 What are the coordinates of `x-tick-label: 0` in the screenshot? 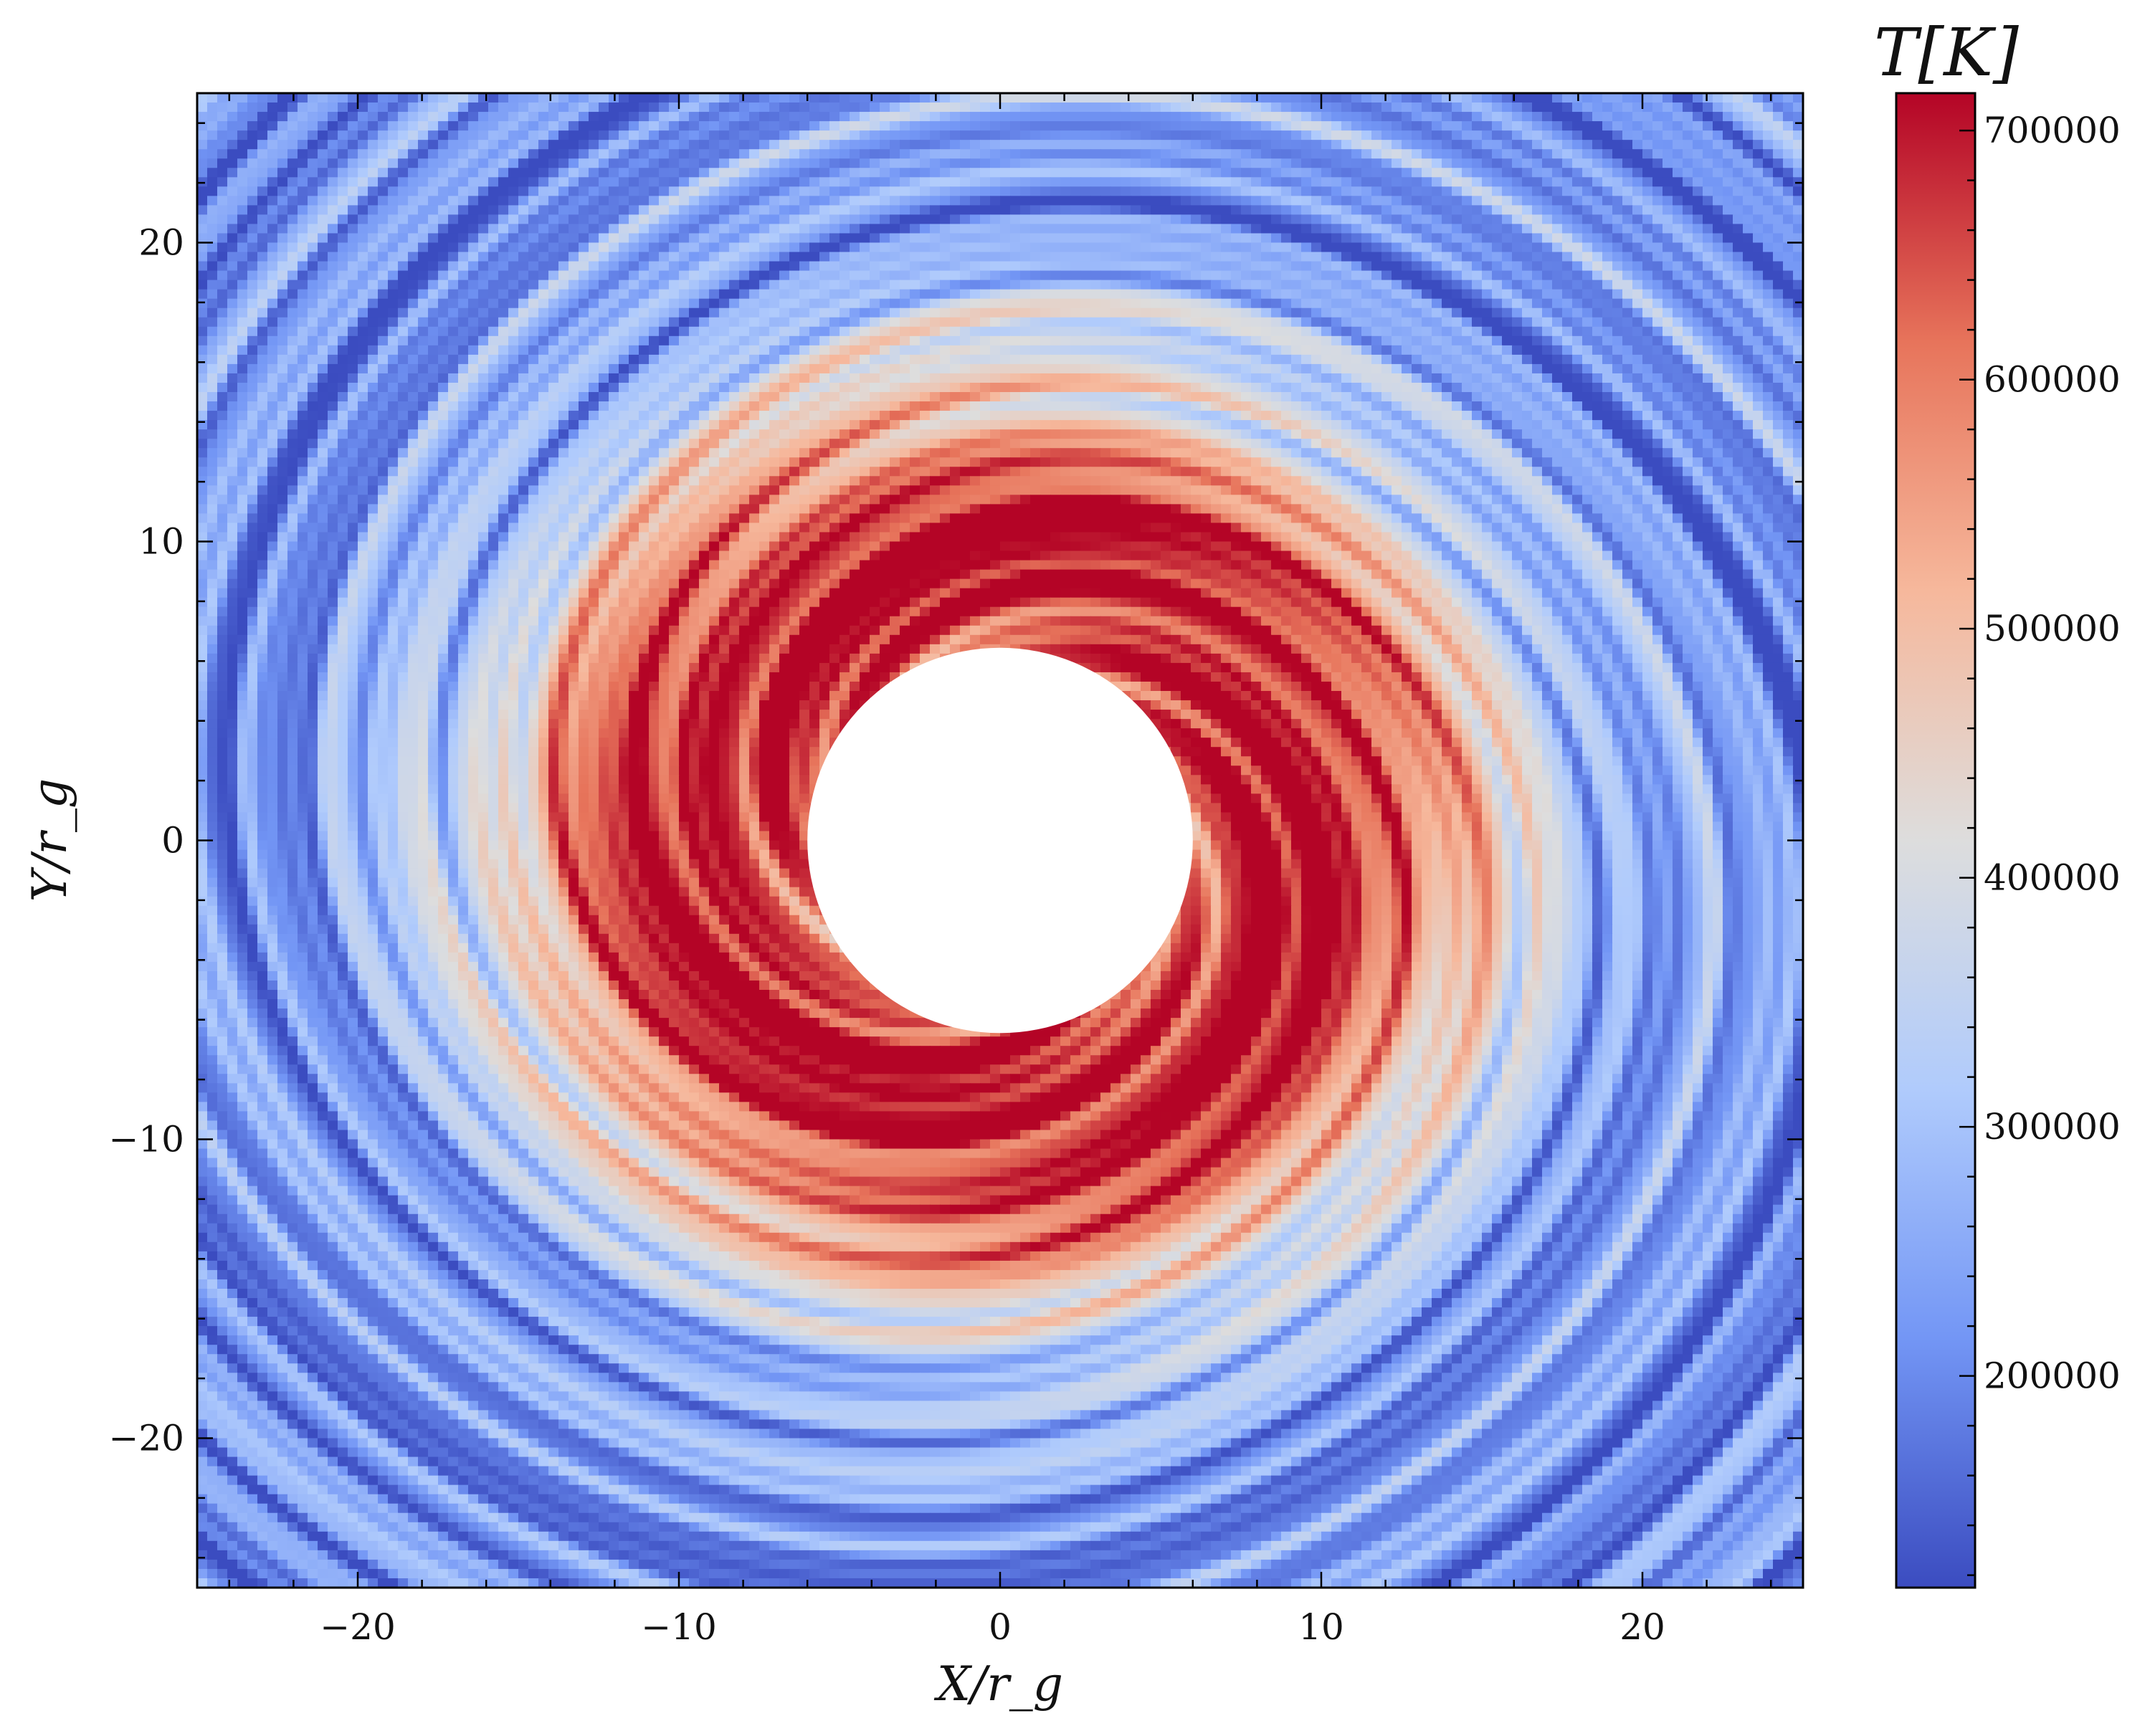 It's located at (1000, 1627).